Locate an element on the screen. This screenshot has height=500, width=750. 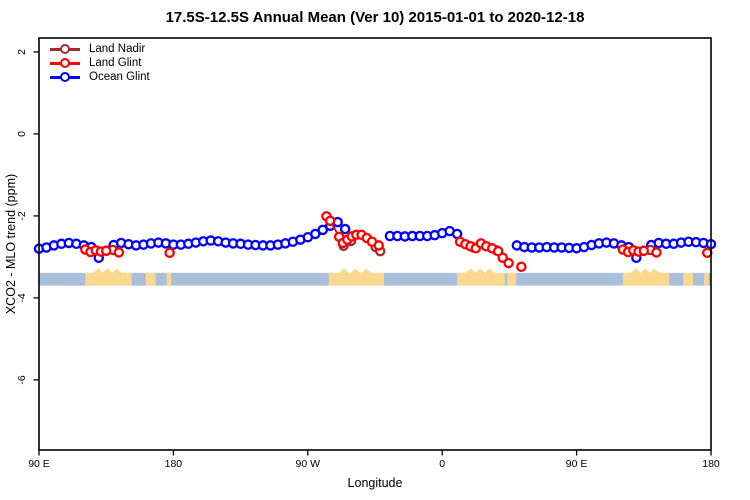
x-axis-label: Longitude is located at coordinates (375, 483).